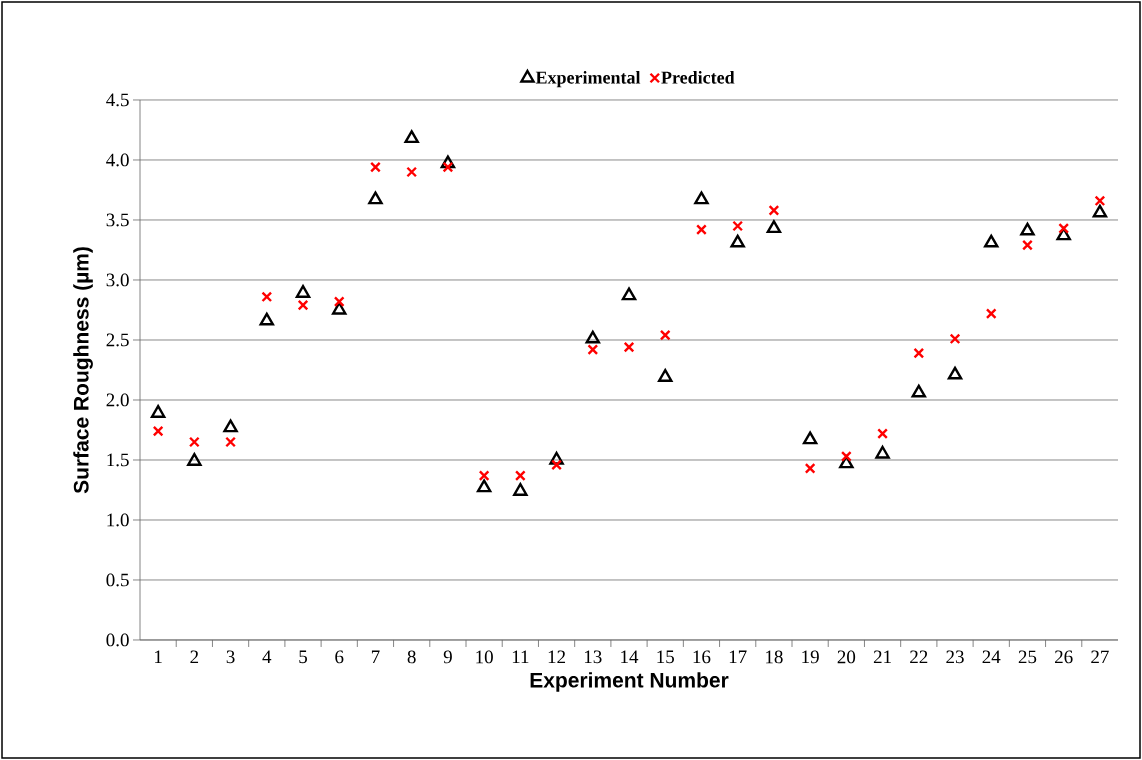  What do you see at coordinates (118, 460) in the screenshot?
I see `y-tick-label: 1.5` at bounding box center [118, 460].